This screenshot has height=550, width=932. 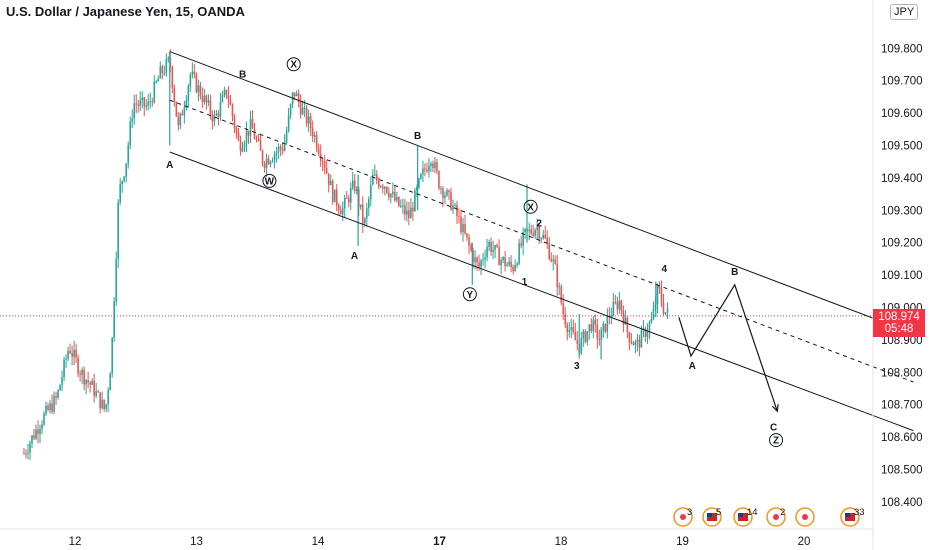 What do you see at coordinates (525, 282) in the screenshot?
I see `wave-label: 1` at bounding box center [525, 282].